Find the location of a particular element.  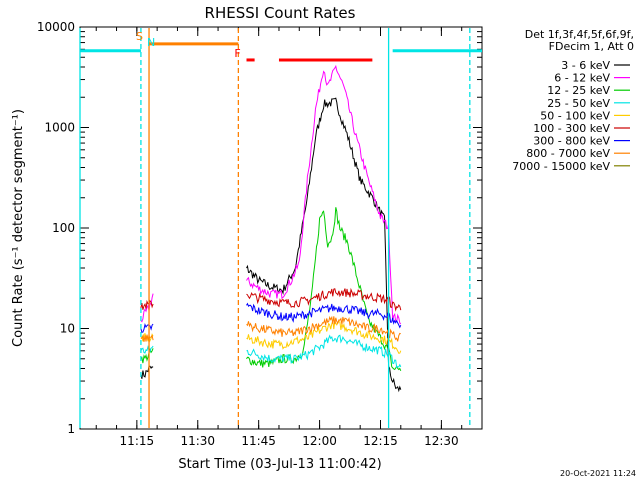

legend-label: 3 - 6 keV is located at coordinates (585, 65).